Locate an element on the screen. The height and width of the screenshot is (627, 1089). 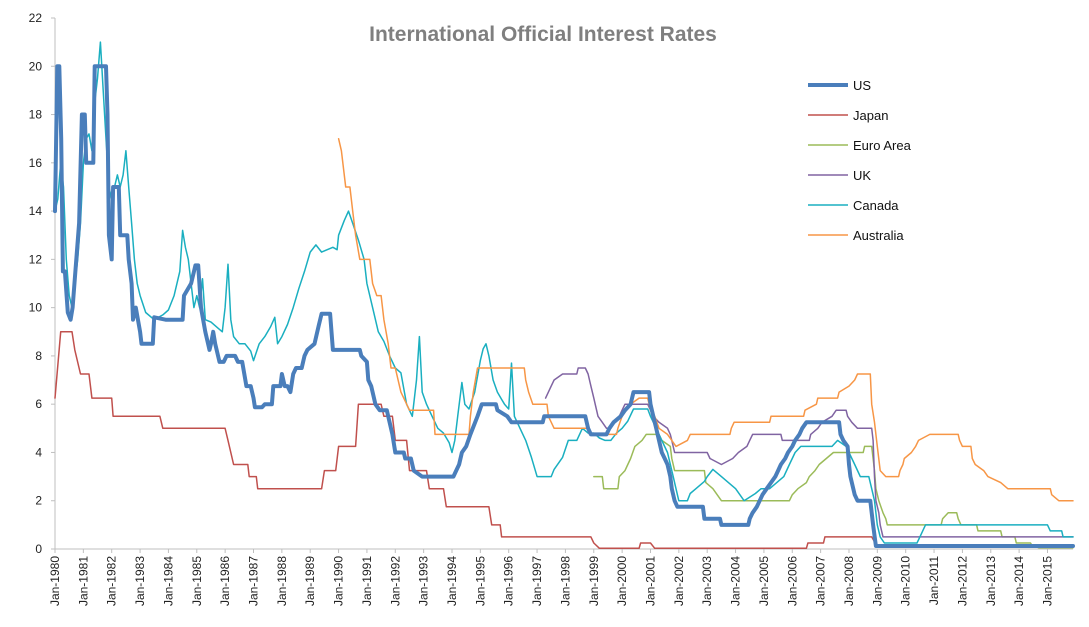
y-tick-label: 2 is located at coordinates (38, 501).